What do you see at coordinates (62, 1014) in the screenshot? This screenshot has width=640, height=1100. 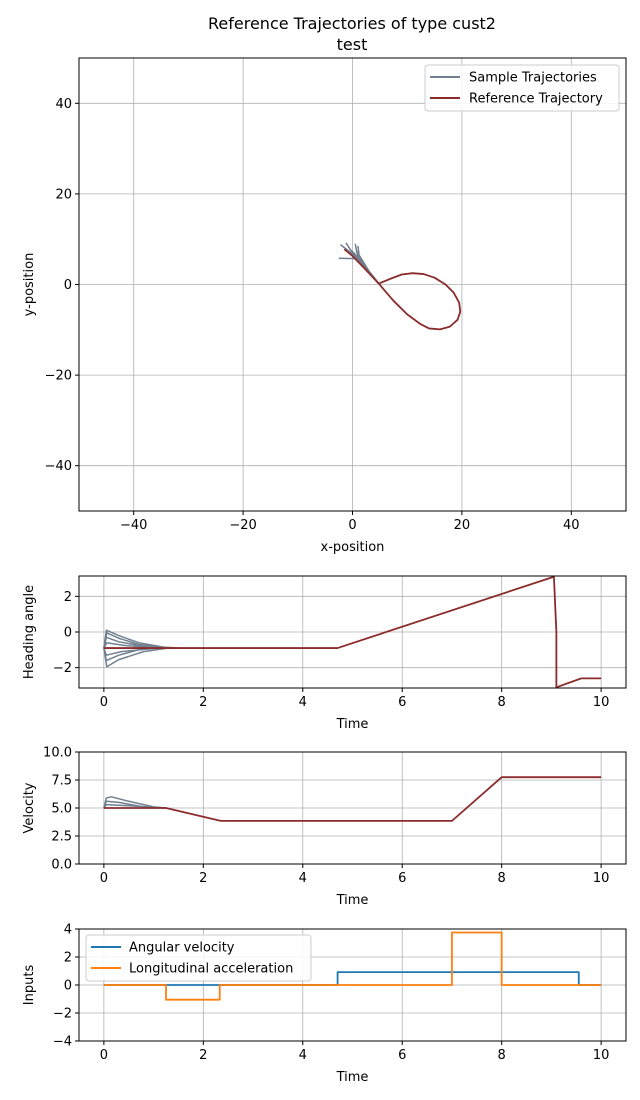 I see `inputs-y-tick-label: −2` at bounding box center [62, 1014].